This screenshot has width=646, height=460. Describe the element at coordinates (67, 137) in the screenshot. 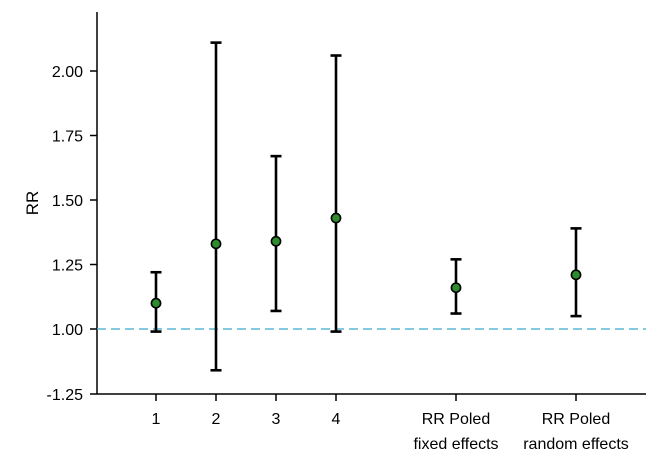

I see `y-tick-label: 1.75` at that location.